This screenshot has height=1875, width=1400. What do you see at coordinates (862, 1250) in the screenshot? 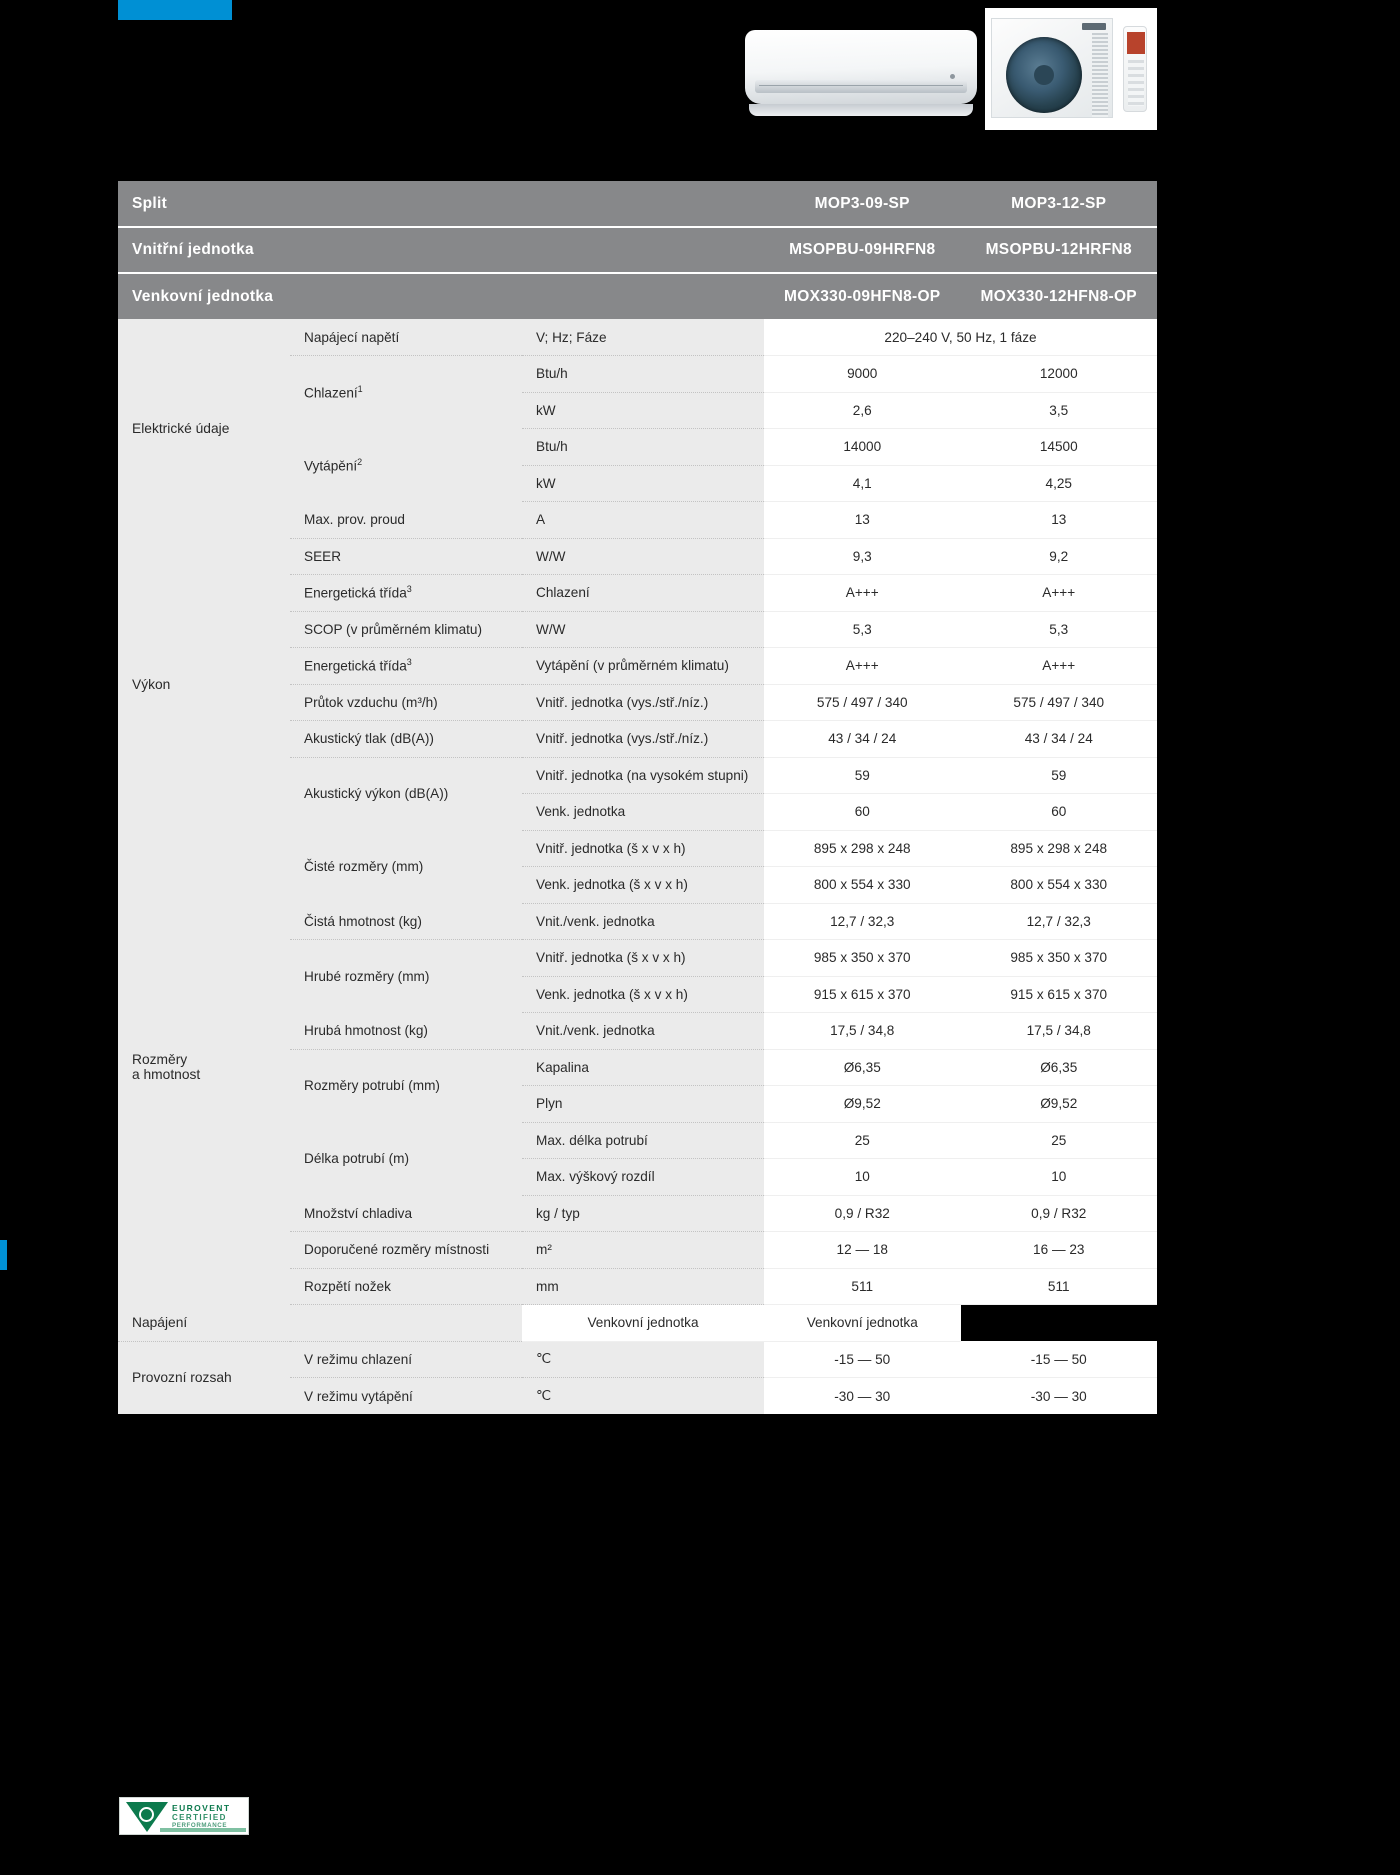
I see `row-value: 12 — 18` at bounding box center [862, 1250].